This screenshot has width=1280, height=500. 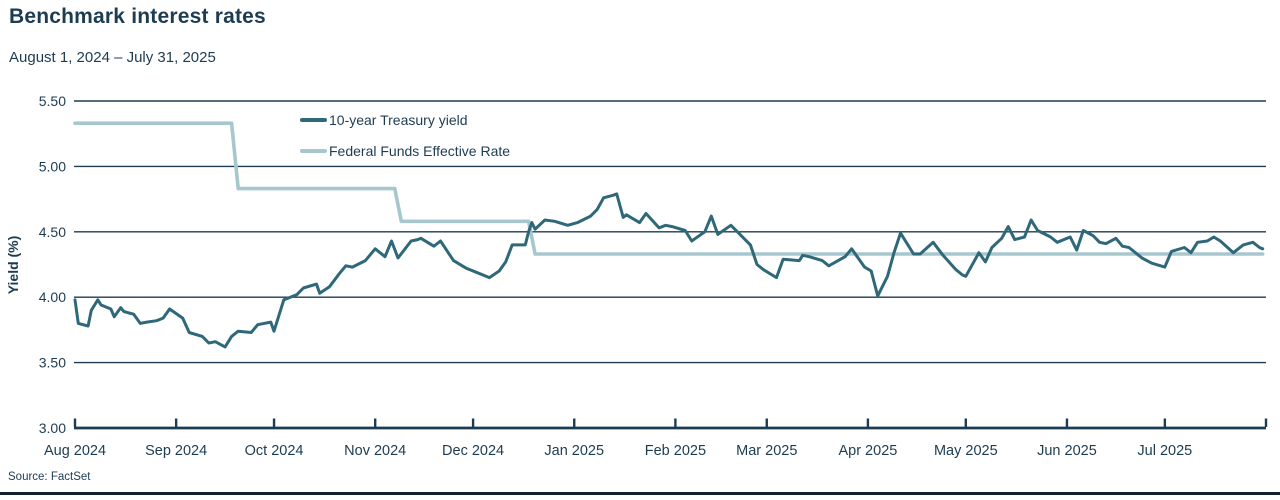 I want to click on x-tick-label: Nov 2024, so click(x=375, y=451).